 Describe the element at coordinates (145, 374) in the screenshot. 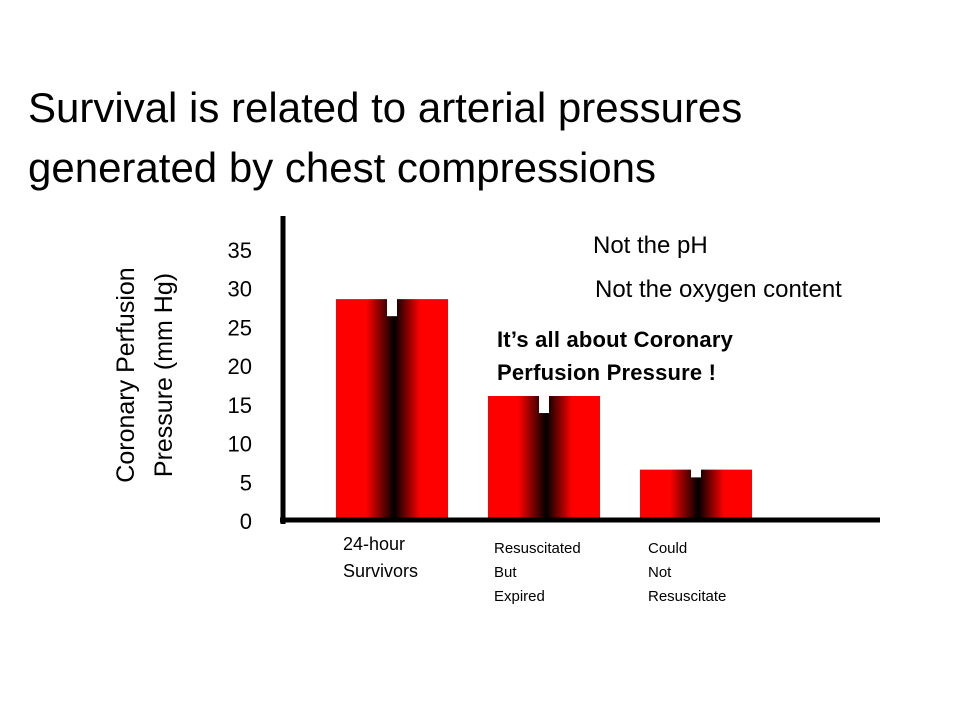

I see `y-axis-label: Coronary Perfusion Pressure (mm Hg)` at that location.